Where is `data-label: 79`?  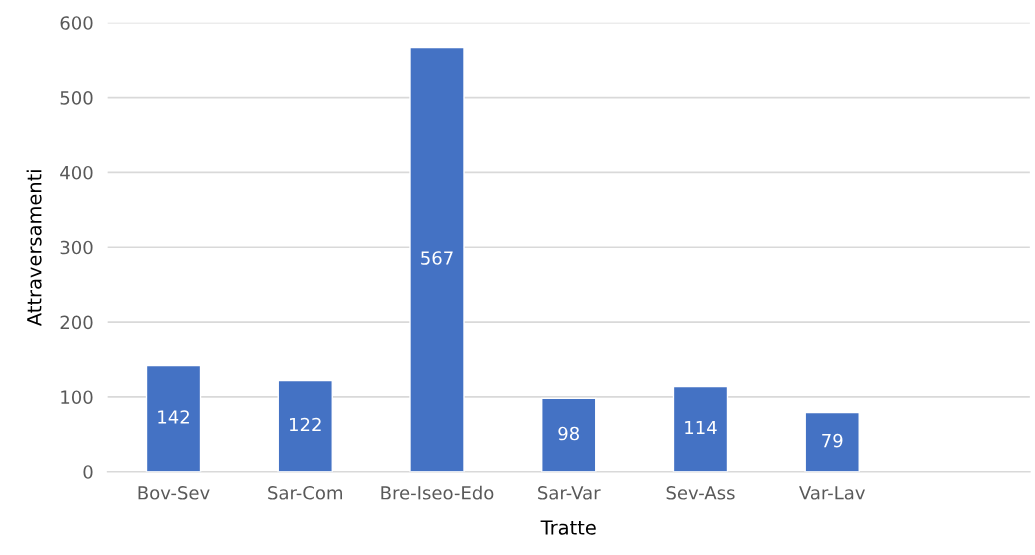 data-label: 79 is located at coordinates (832, 440).